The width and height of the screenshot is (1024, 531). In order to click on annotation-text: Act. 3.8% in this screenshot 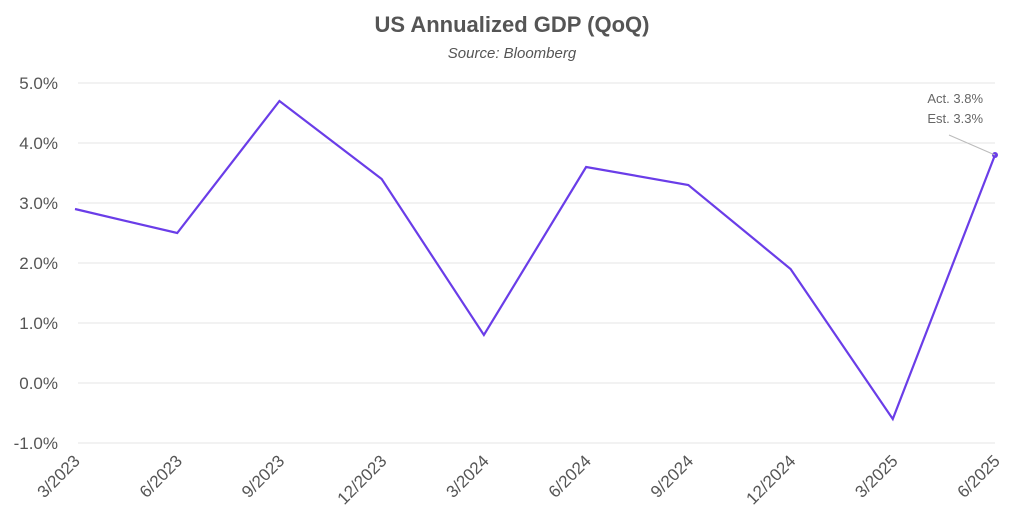, I will do `click(955, 98)`.